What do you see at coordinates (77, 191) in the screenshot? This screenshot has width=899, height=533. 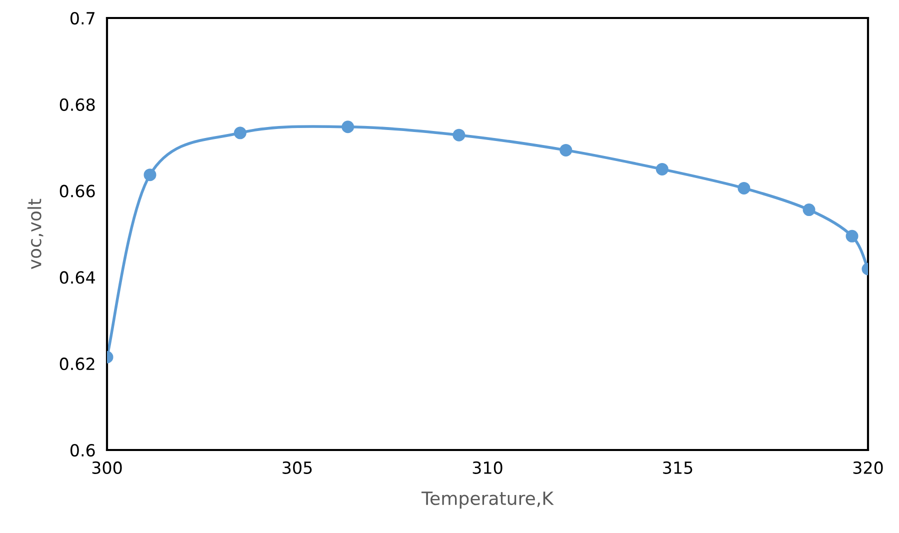 I see `y-tick-label: 0.66` at bounding box center [77, 191].